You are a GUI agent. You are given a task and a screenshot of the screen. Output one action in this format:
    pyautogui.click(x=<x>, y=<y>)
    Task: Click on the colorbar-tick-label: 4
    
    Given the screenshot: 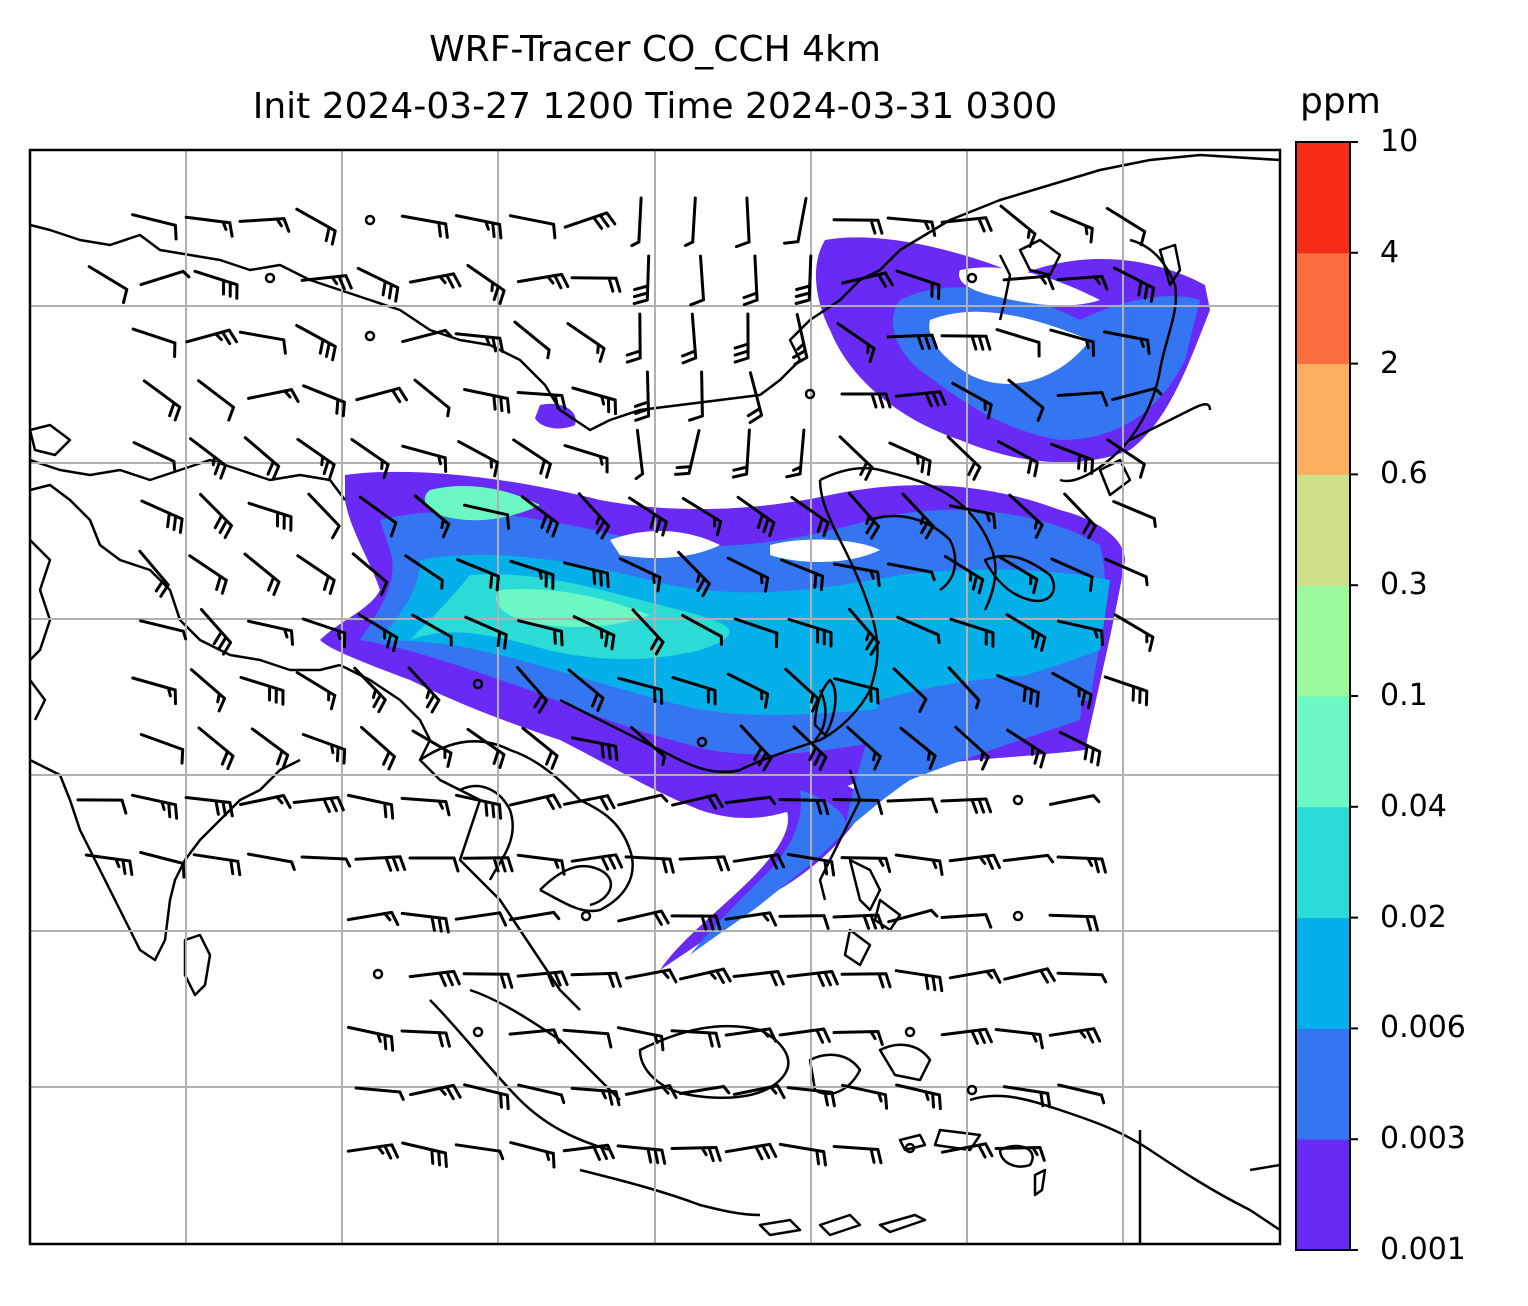 What is the action you would take?
    pyautogui.click(x=1390, y=252)
    